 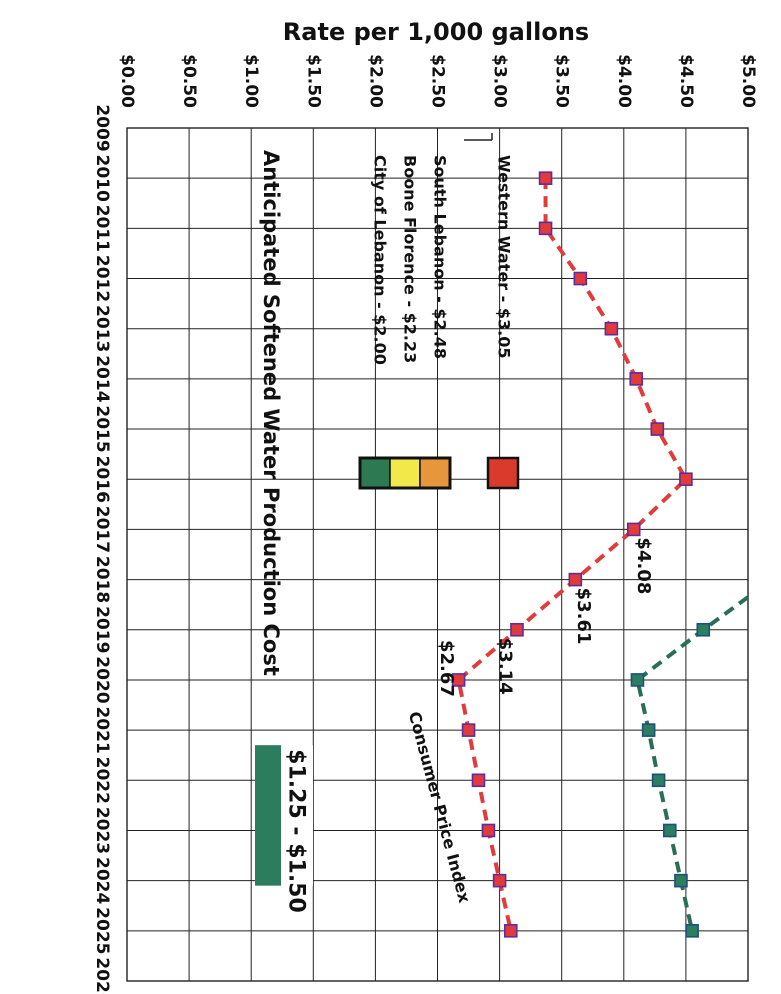 What do you see at coordinates (102, 178) in the screenshot?
I see `year-tick-label: 2010` at bounding box center [102, 178].